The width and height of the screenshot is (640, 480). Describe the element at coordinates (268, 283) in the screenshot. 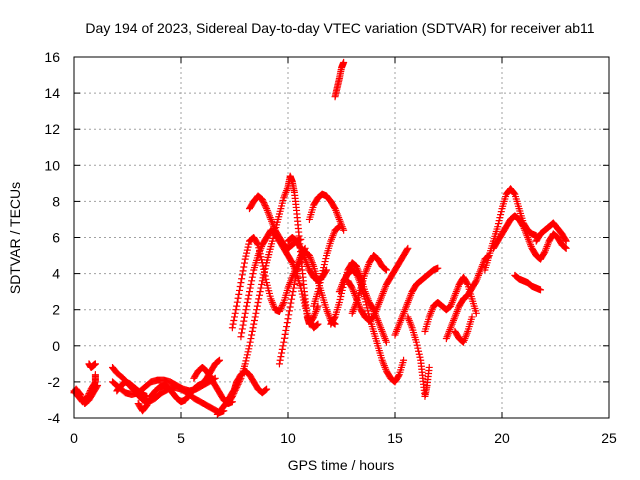

I see `series-arc-k` at that location.